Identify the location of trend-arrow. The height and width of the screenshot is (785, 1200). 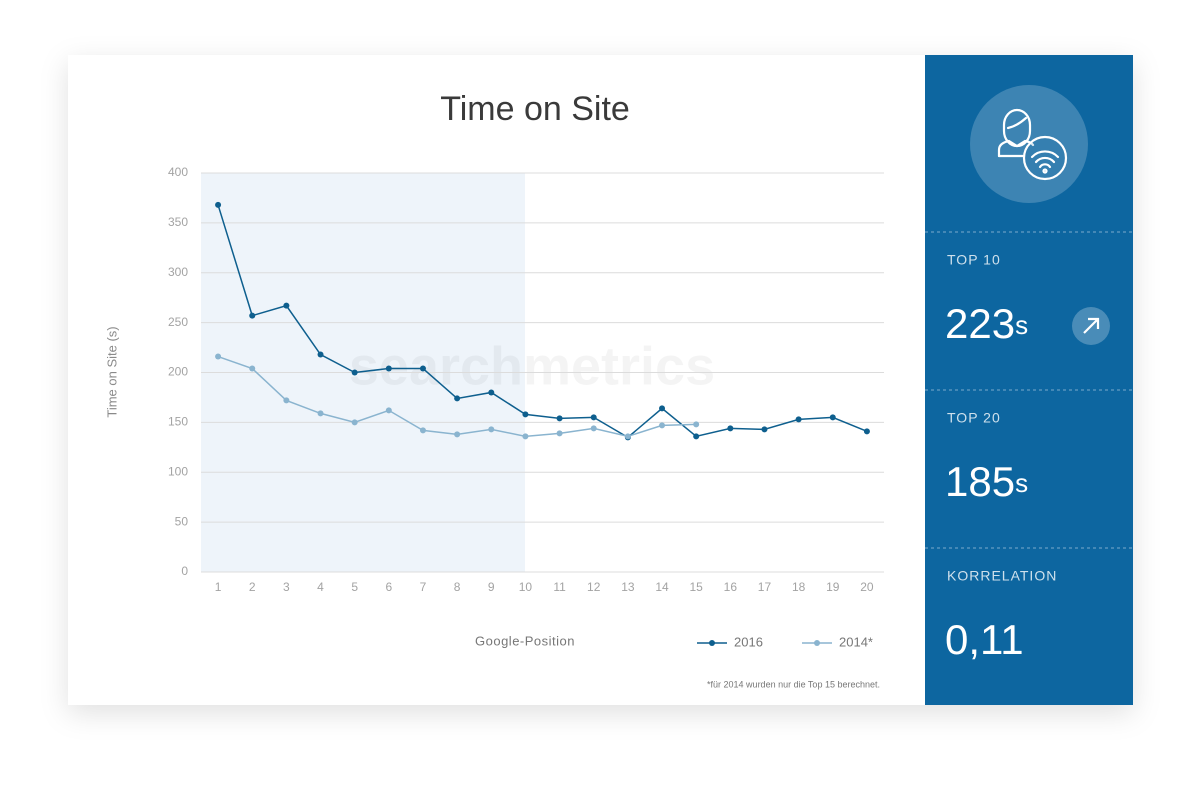
(1091, 325).